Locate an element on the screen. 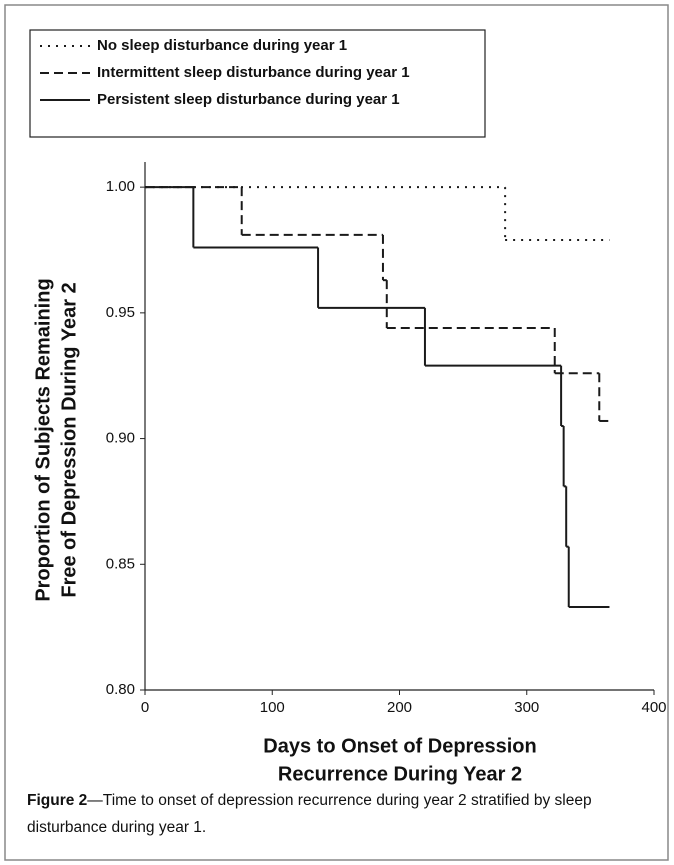  x-axis-label: Days to Onset of Depression is located at coordinates (399, 746).